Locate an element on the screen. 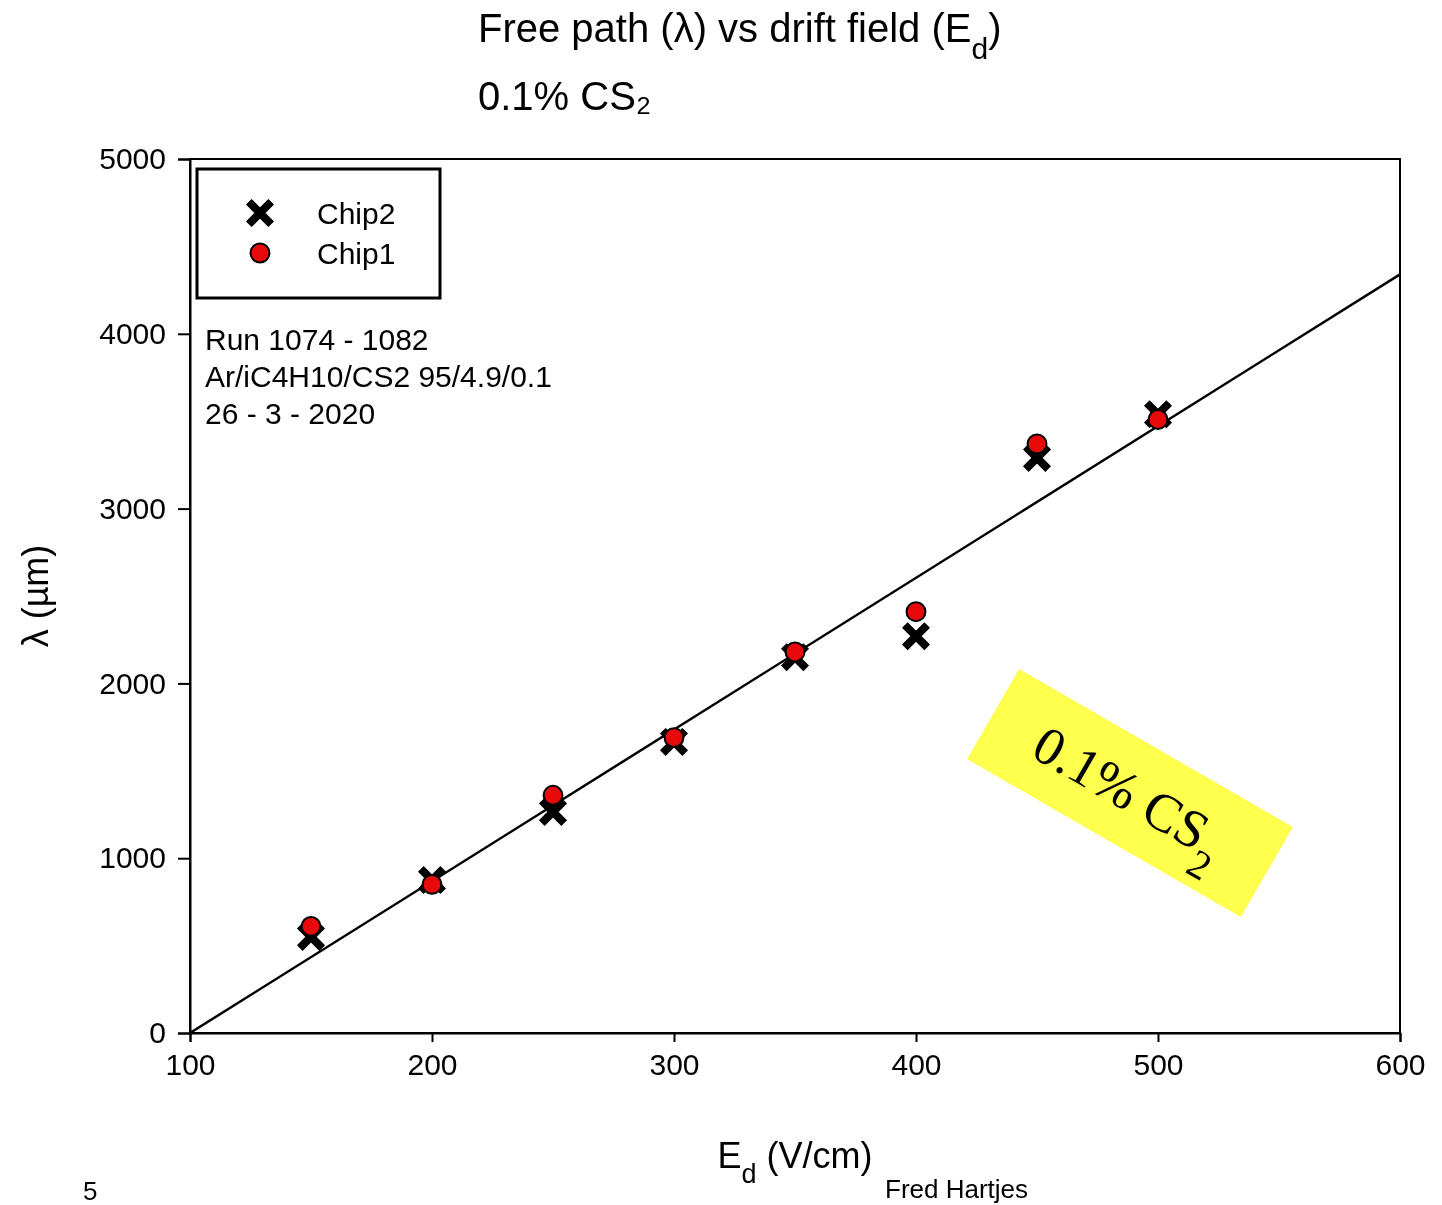 The image size is (1442, 1205). y-tick-label: 2000 is located at coordinates (132, 683).